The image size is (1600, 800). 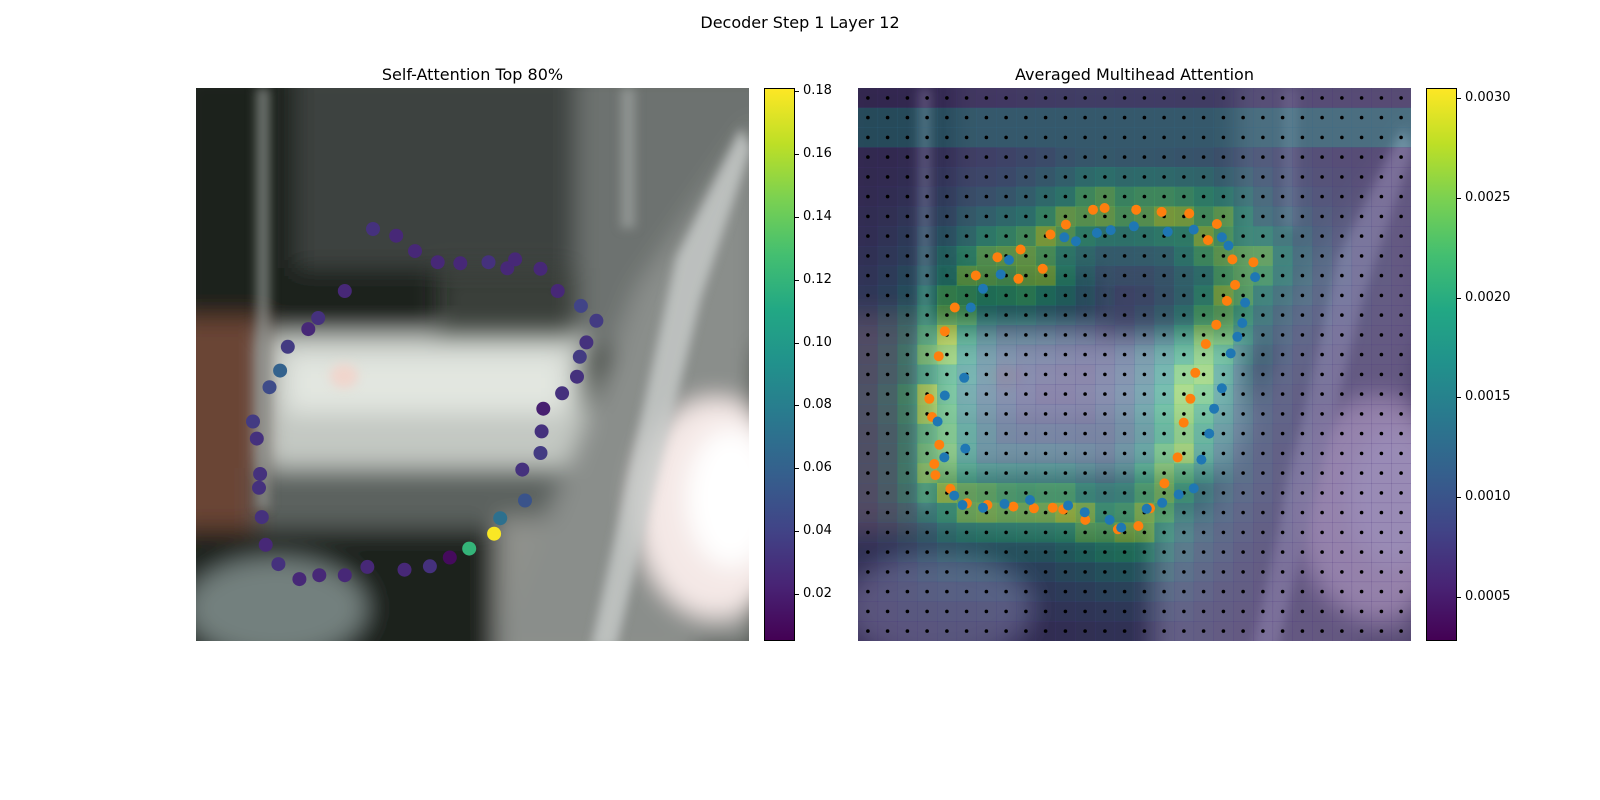 What do you see at coordinates (779, 364) in the screenshot?
I see `left-colorbar` at bounding box center [779, 364].